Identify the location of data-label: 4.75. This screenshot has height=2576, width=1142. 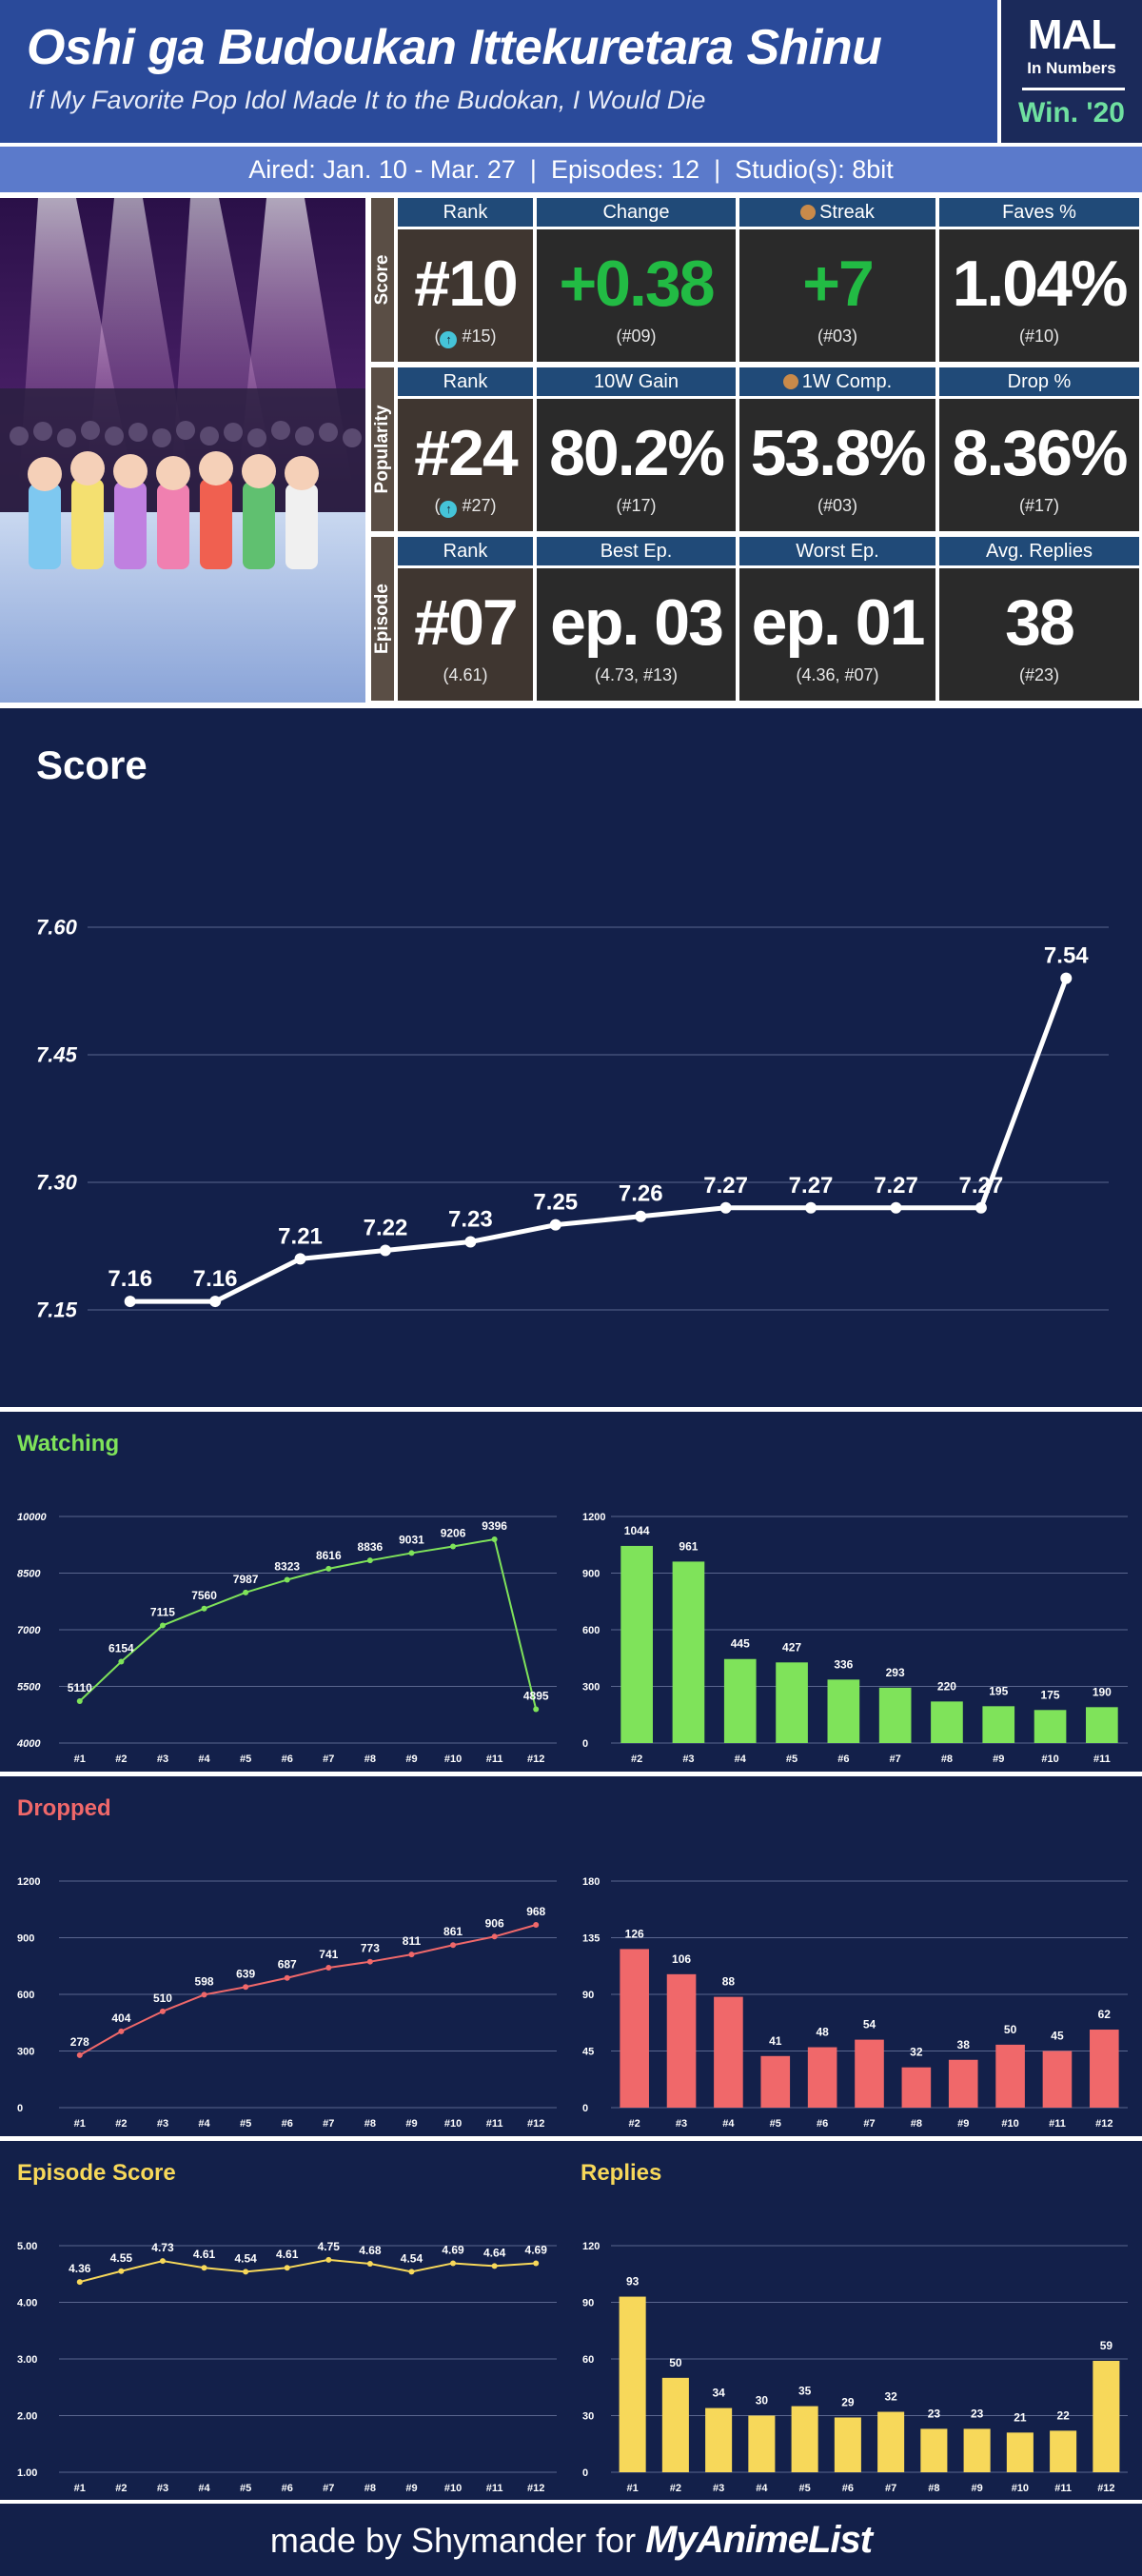
(329, 2247).